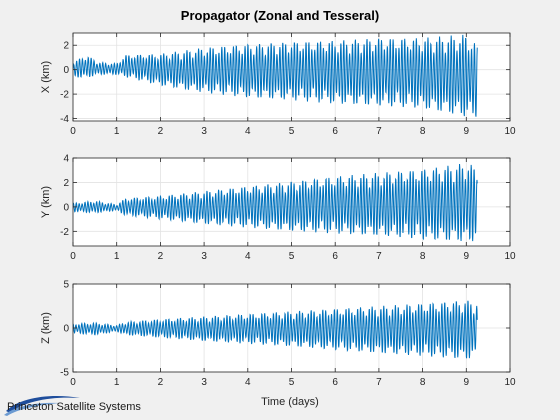 The width and height of the screenshot is (560, 420). Describe the element at coordinates (280, 15) in the screenshot. I see `figure-title: Propagator (Zonal and Tesseral)` at that location.